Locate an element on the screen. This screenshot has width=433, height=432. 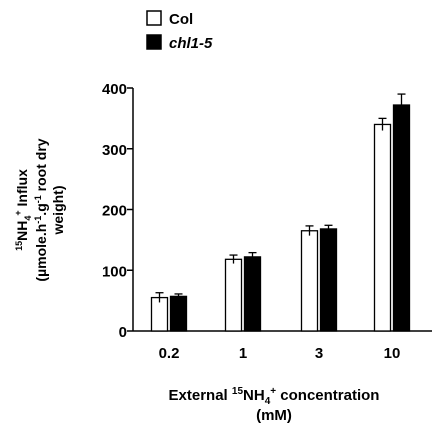
legend: Col chl1-5 is located at coordinates (179, 31).